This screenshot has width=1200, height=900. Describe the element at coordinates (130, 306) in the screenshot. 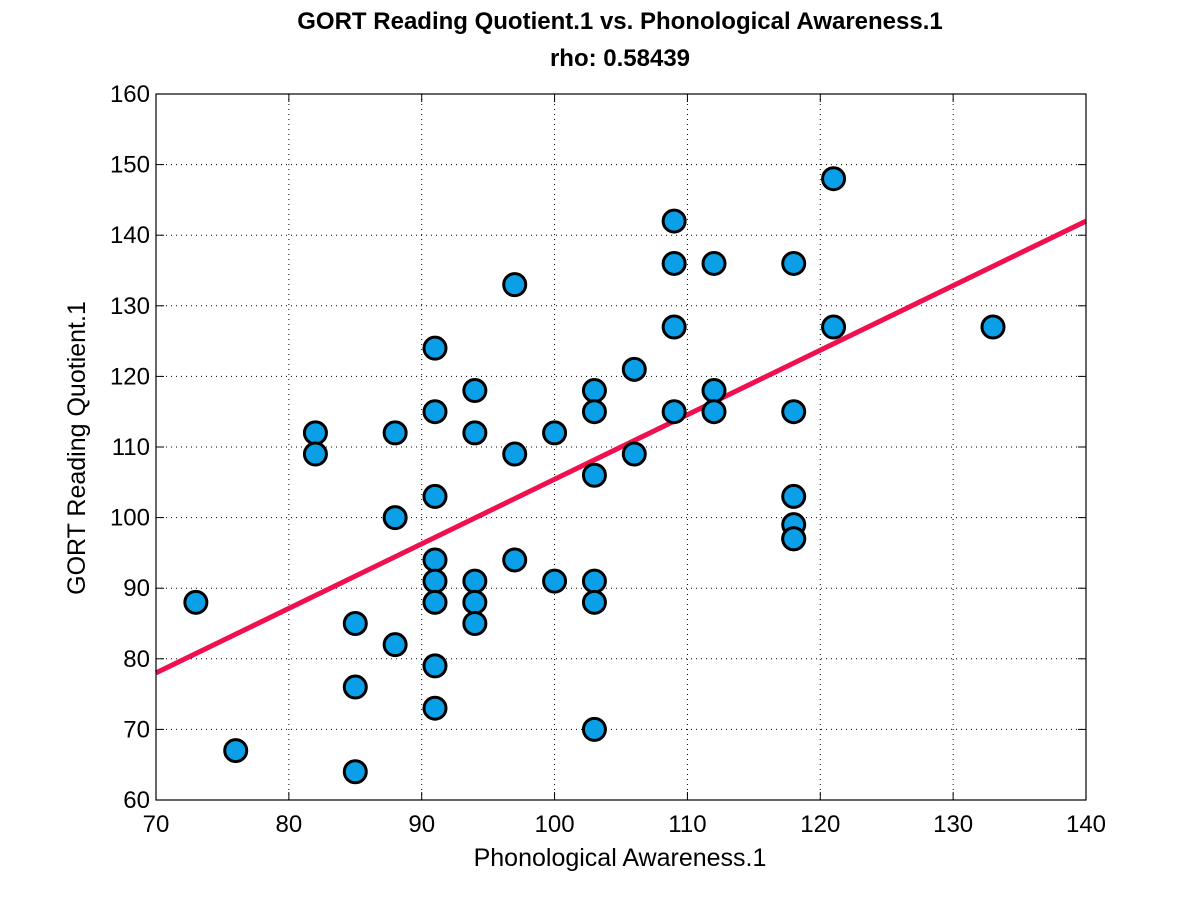

I see `y-tick-label: 130` at that location.